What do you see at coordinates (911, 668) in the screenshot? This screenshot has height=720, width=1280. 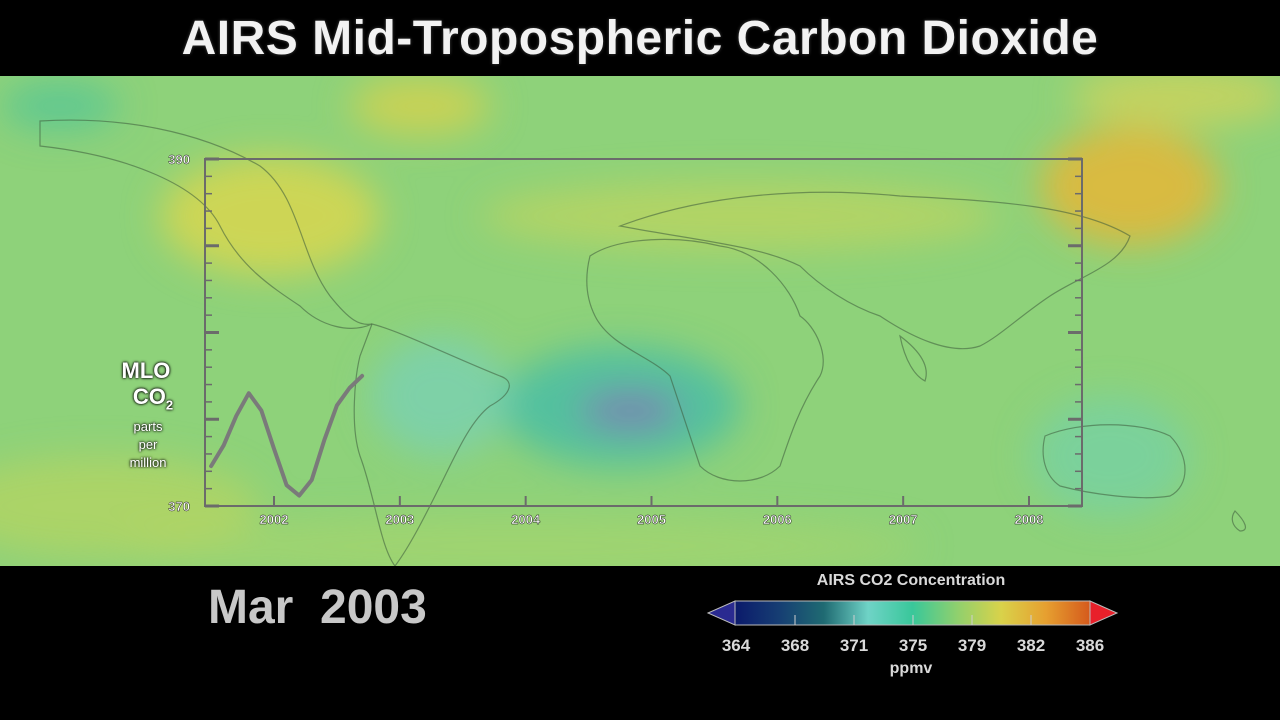 I see `colorbar-units: ppmv` at bounding box center [911, 668].